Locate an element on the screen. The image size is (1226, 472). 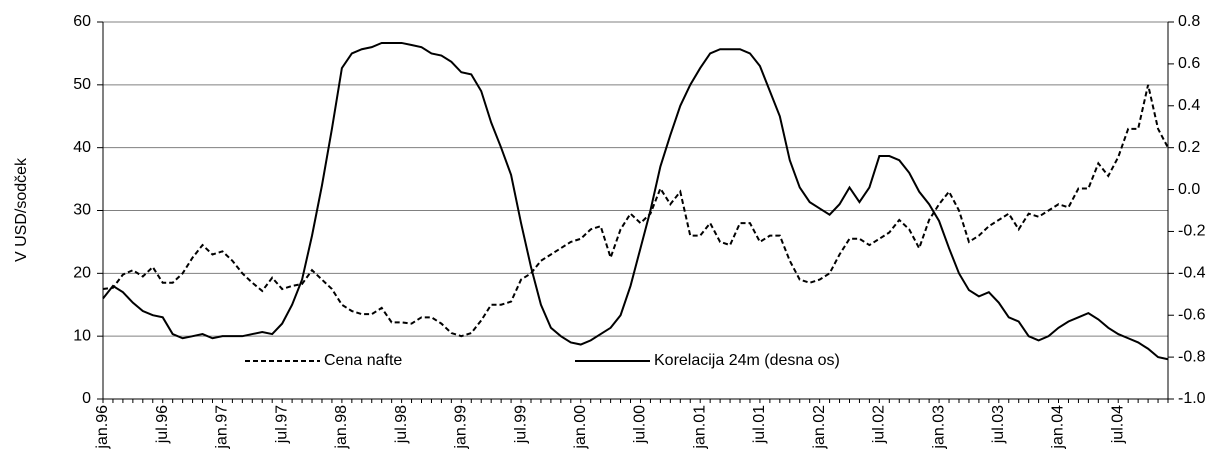
y-tick-label: 40 is located at coordinates (82, 147).